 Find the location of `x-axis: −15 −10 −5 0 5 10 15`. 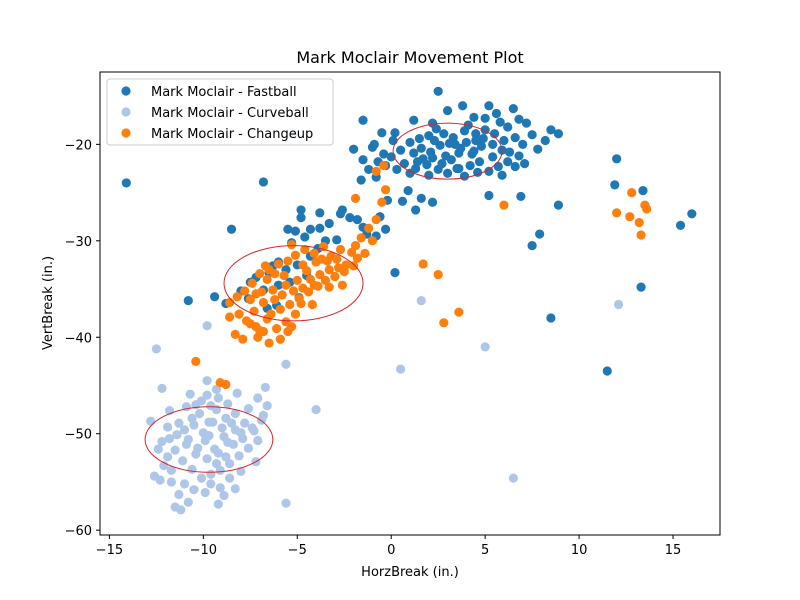

x-axis: −15 −10 −5 0 5 10 15 is located at coordinates (388, 546).